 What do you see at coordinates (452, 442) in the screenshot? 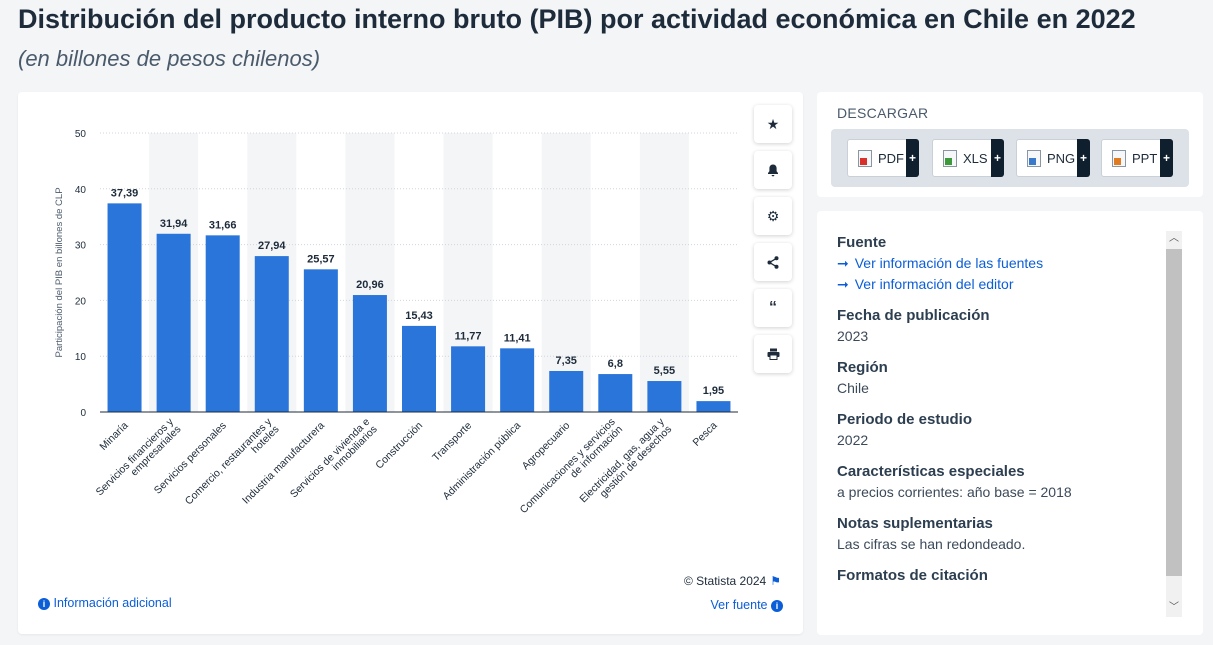
I see `x-tick-label: Transporte` at bounding box center [452, 442].